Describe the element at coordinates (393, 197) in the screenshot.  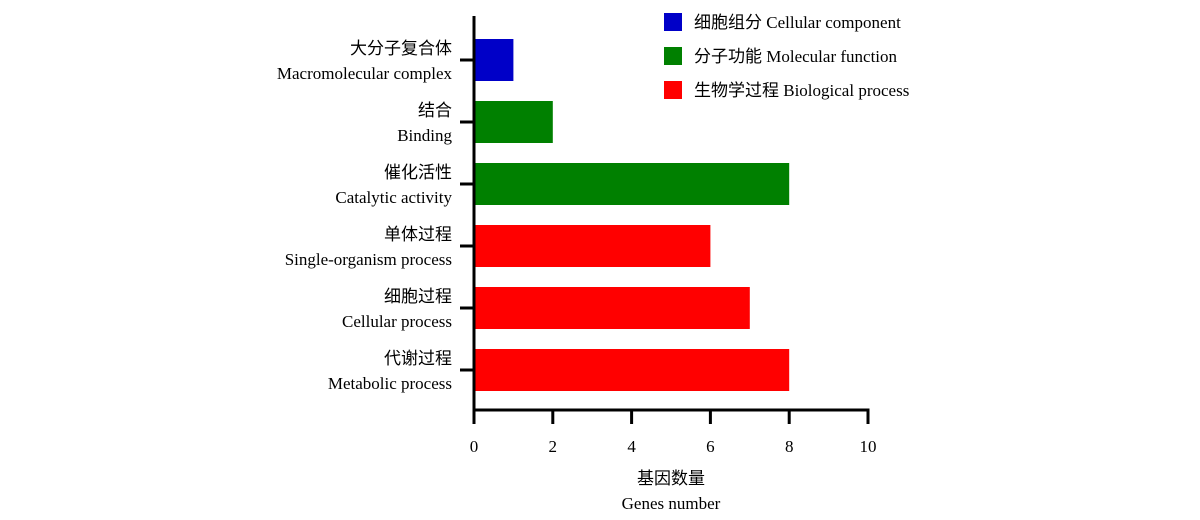
I see `category-label-en-2: Catalytic activity` at that location.